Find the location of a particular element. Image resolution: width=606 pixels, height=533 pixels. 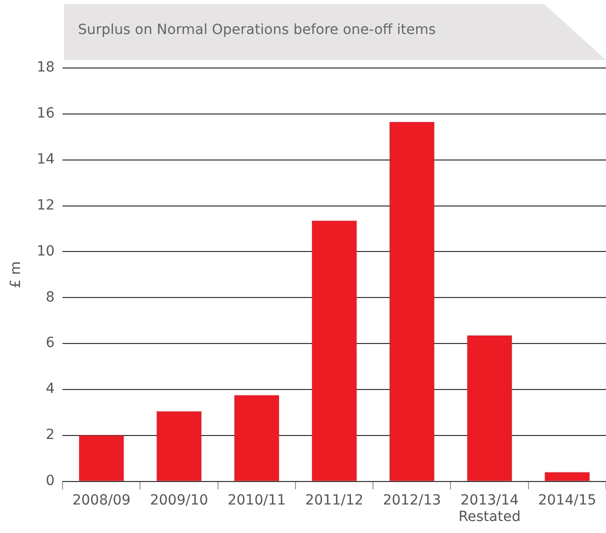

y-axis-title: £ m is located at coordinates (16, 274).